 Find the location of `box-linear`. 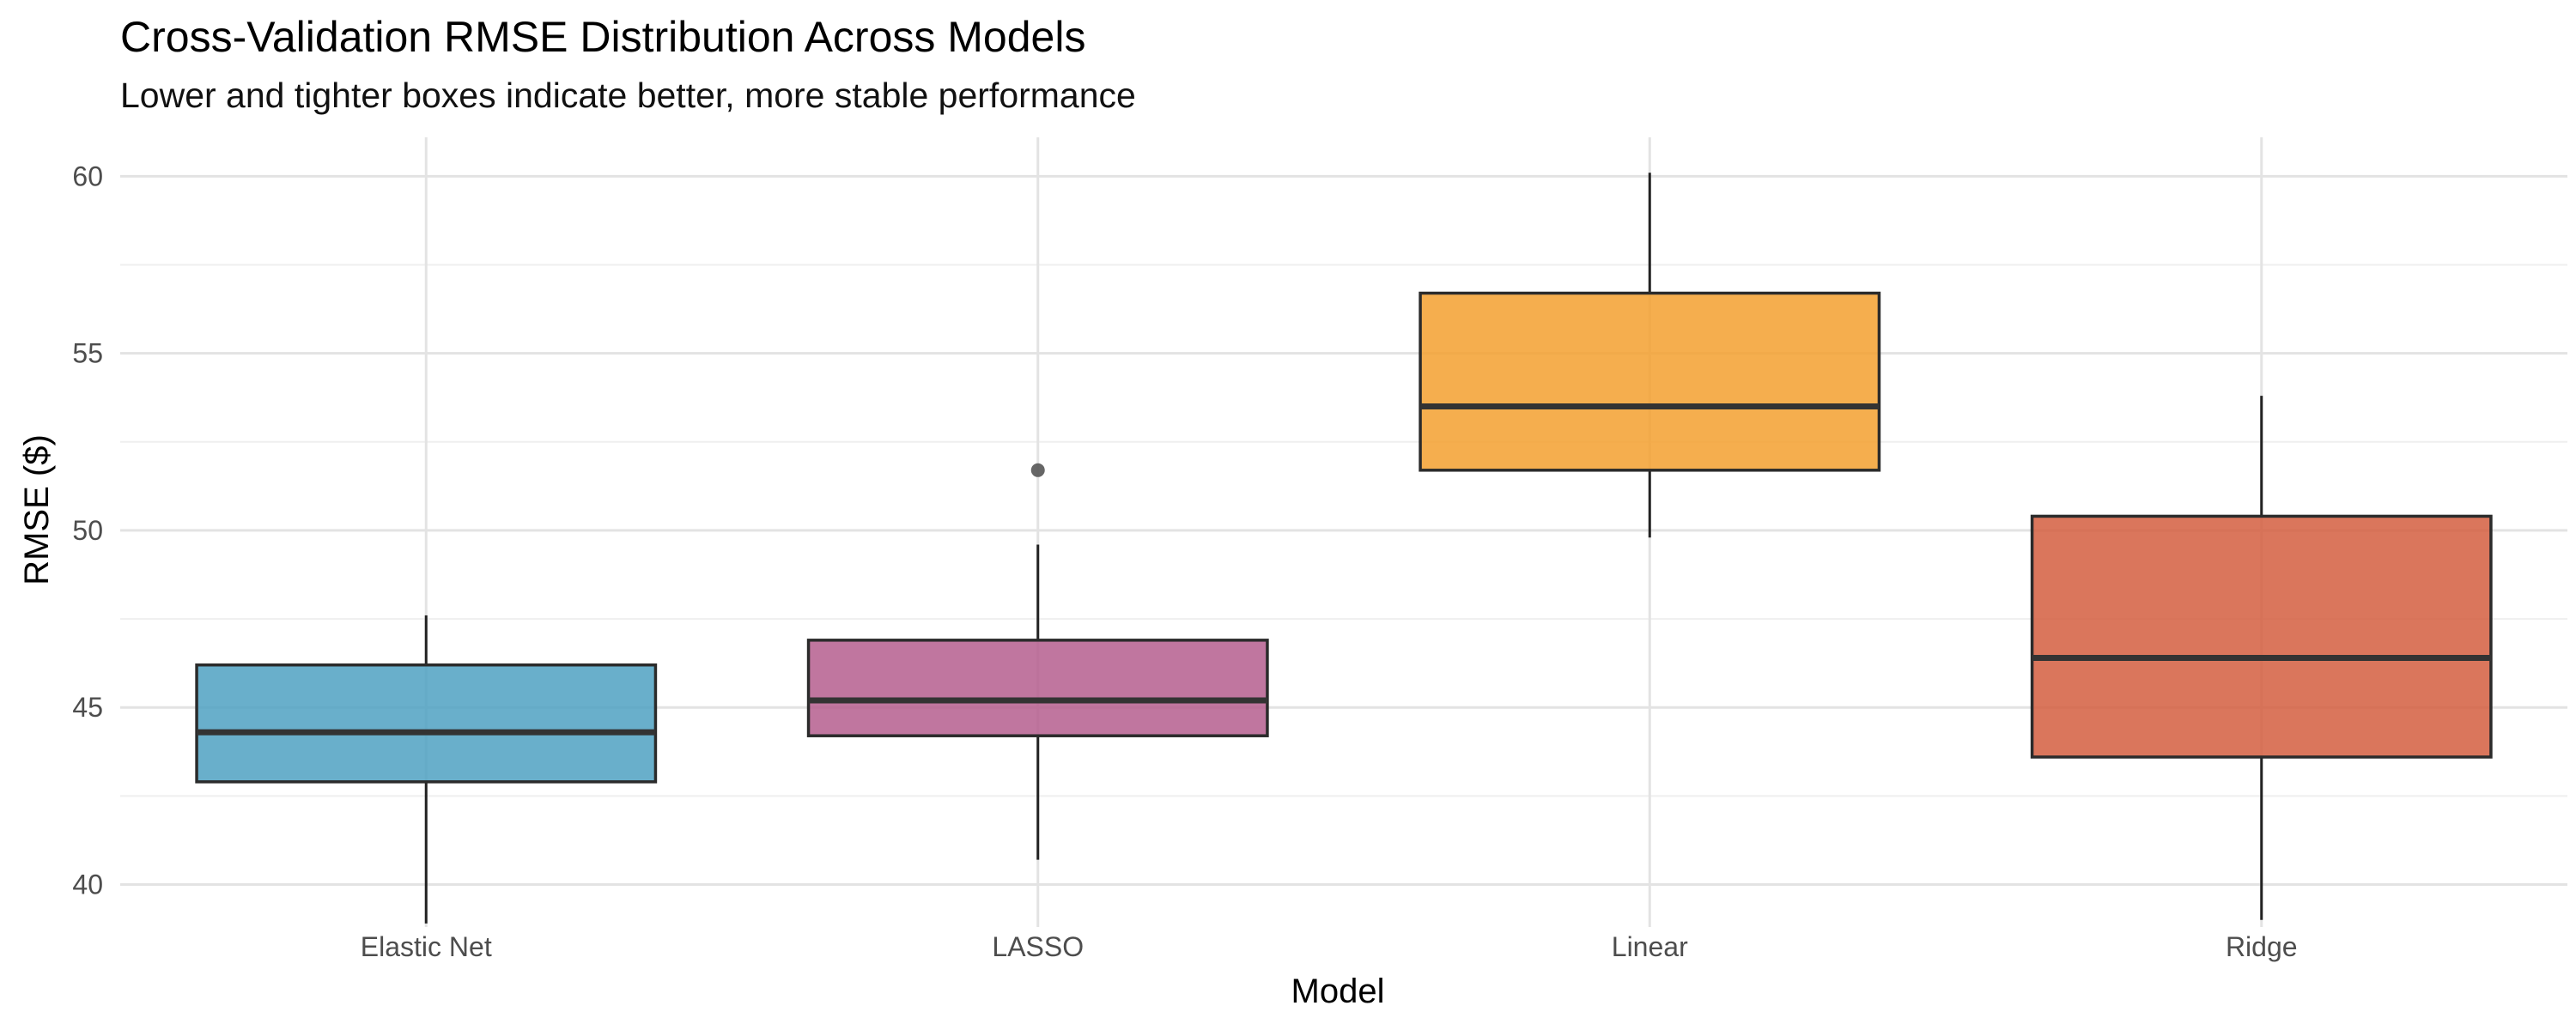

box-linear is located at coordinates (1650, 355).